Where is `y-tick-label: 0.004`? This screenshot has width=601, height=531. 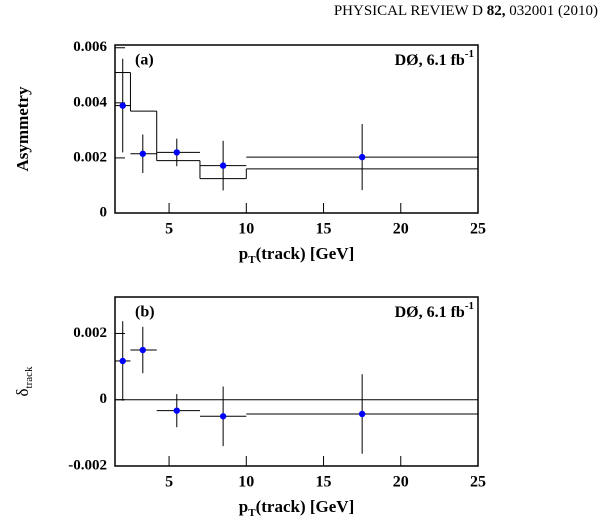
y-tick-label: 0.004 is located at coordinates (90, 102).